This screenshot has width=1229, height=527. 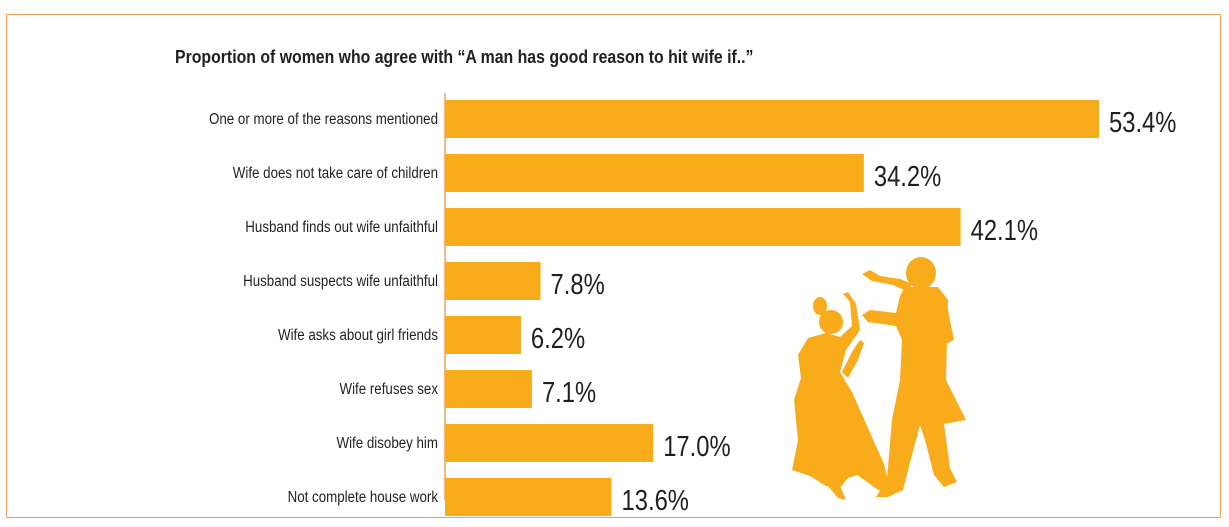 What do you see at coordinates (907, 177) in the screenshot?
I see `value-label: 34.2%` at bounding box center [907, 177].